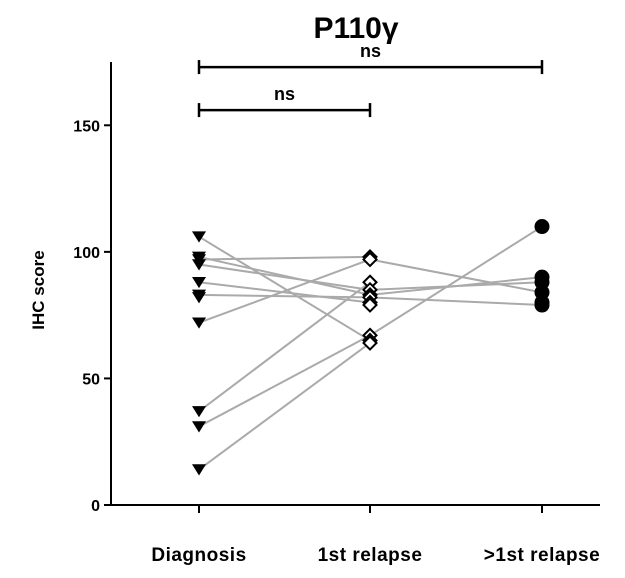 This screenshot has width=625, height=578. Describe the element at coordinates (91, 379) in the screenshot. I see `y-tick-label: 50` at that location.